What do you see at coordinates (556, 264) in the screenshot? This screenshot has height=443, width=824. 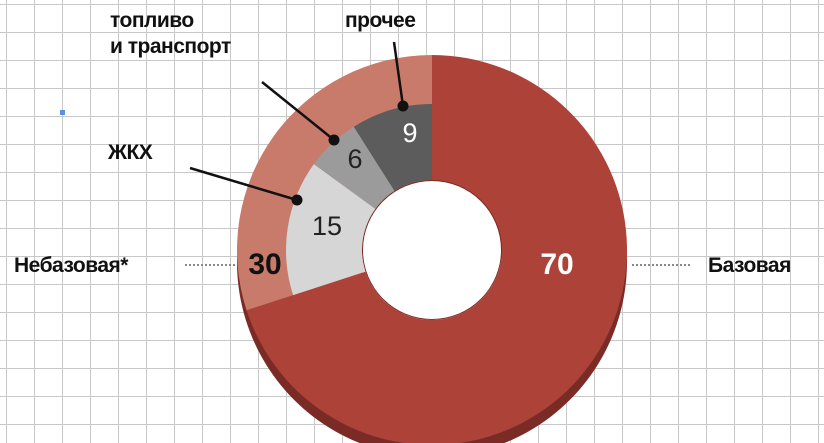 I see `value-label: 70` at bounding box center [556, 264].